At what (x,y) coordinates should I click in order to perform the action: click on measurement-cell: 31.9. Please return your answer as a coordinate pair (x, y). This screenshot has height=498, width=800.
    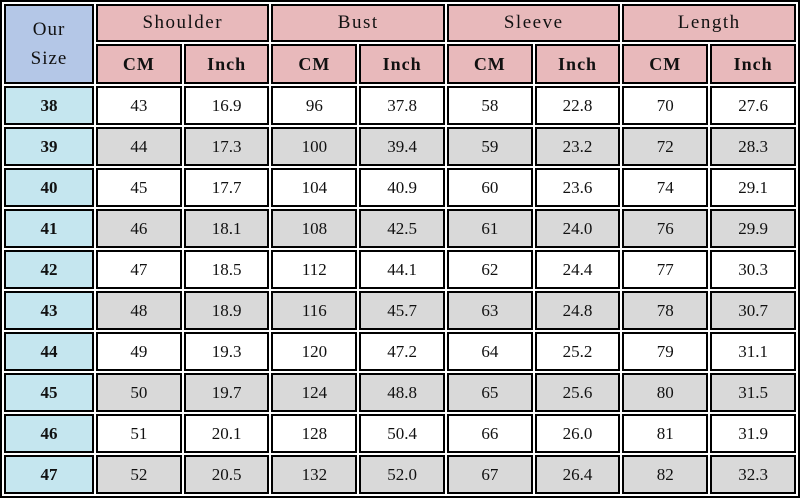
    Looking at the image, I should click on (753, 433).